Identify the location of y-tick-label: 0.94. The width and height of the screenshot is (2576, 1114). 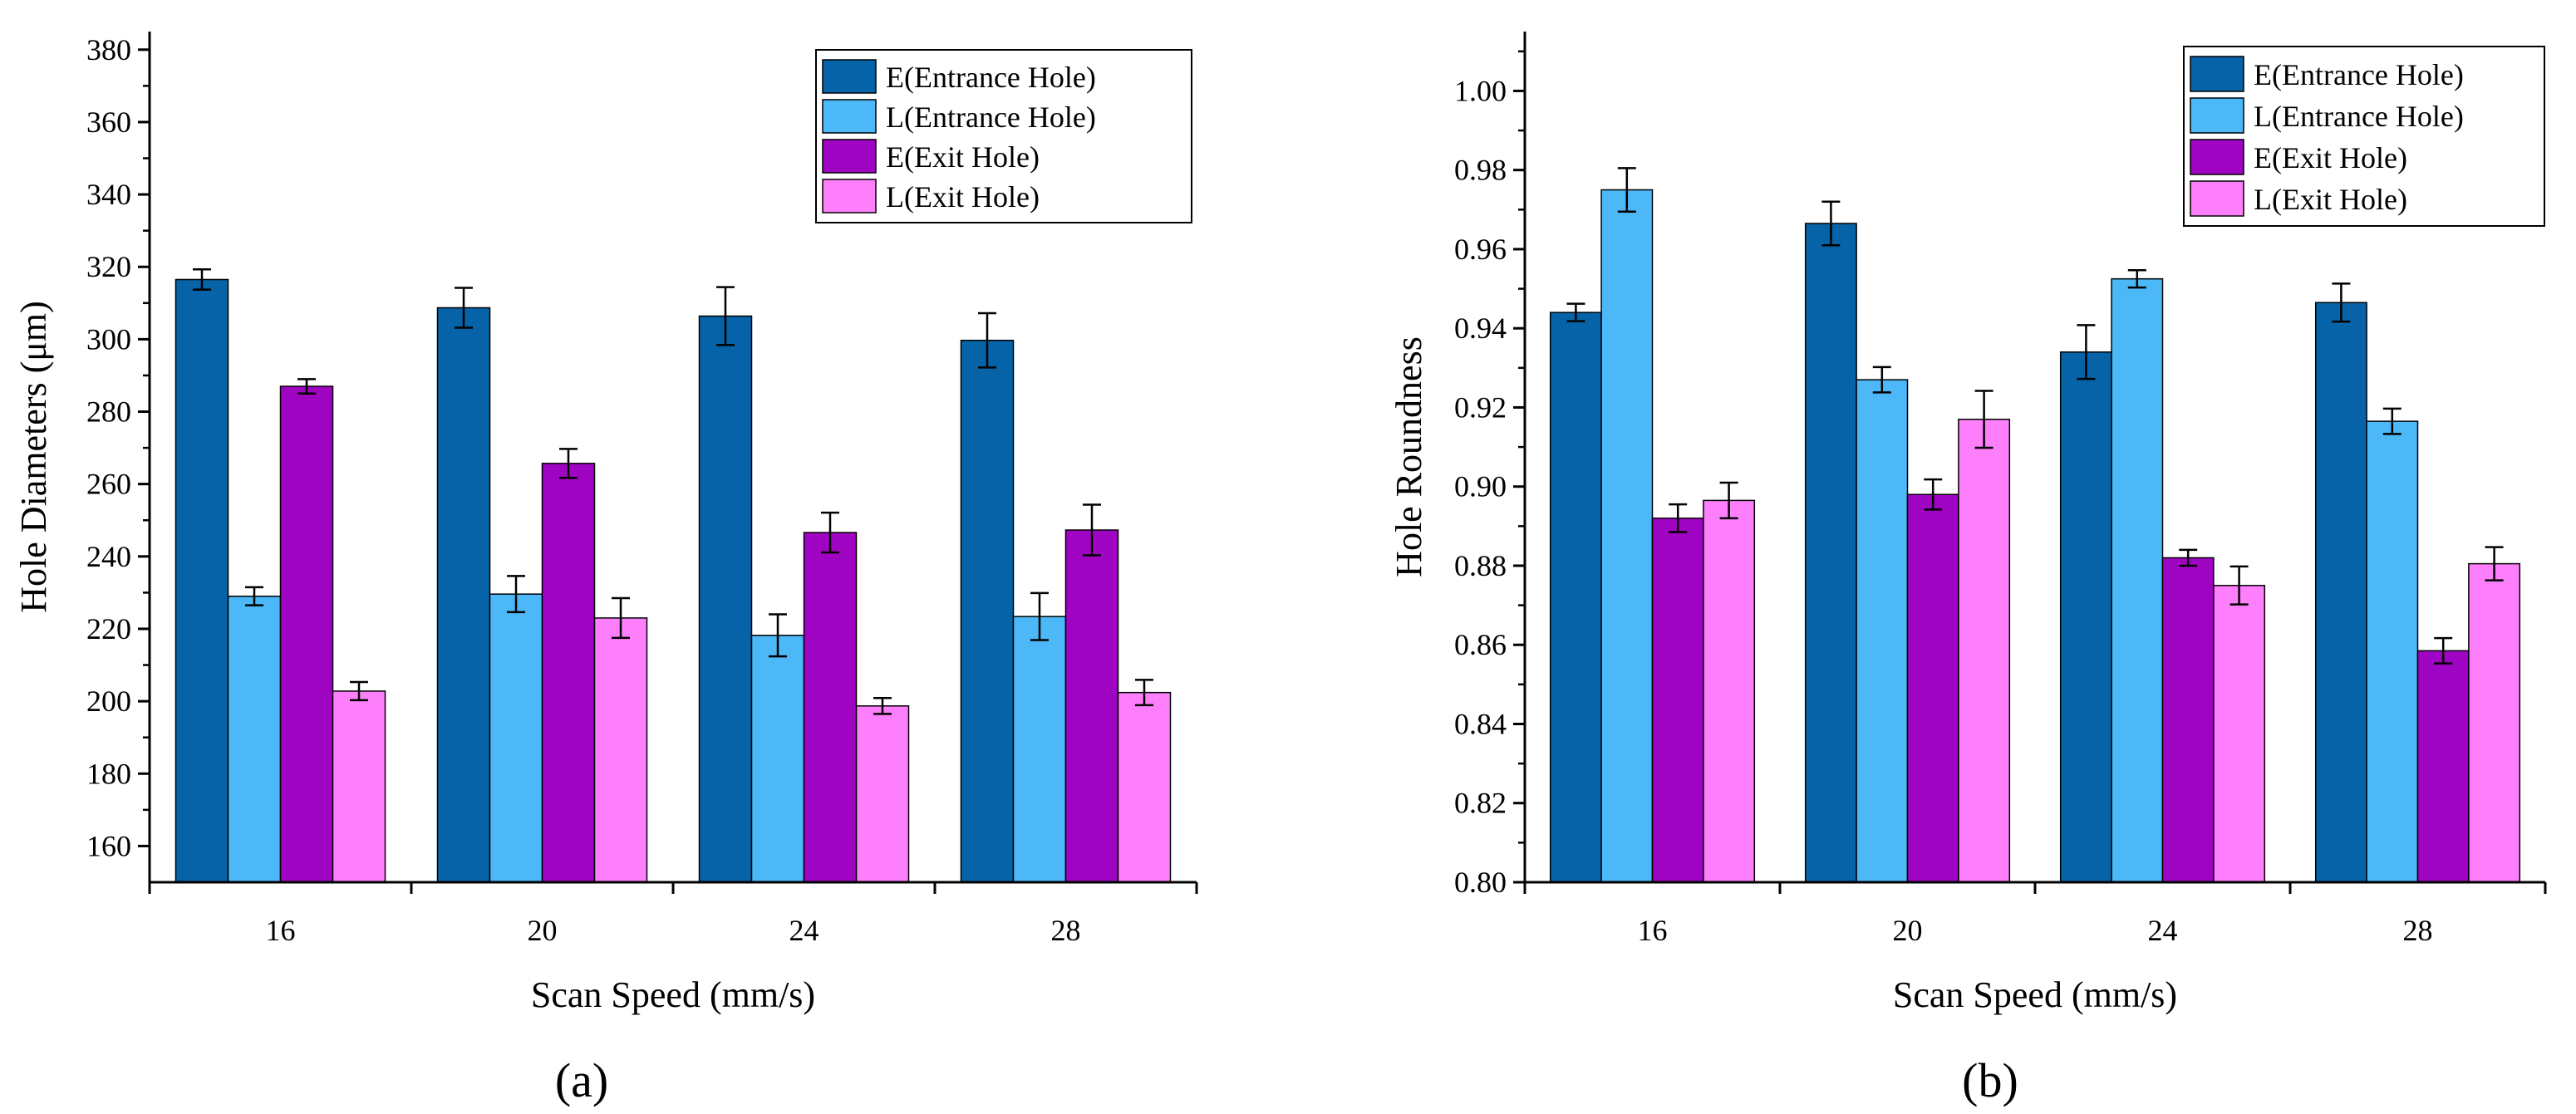
(1480, 328).